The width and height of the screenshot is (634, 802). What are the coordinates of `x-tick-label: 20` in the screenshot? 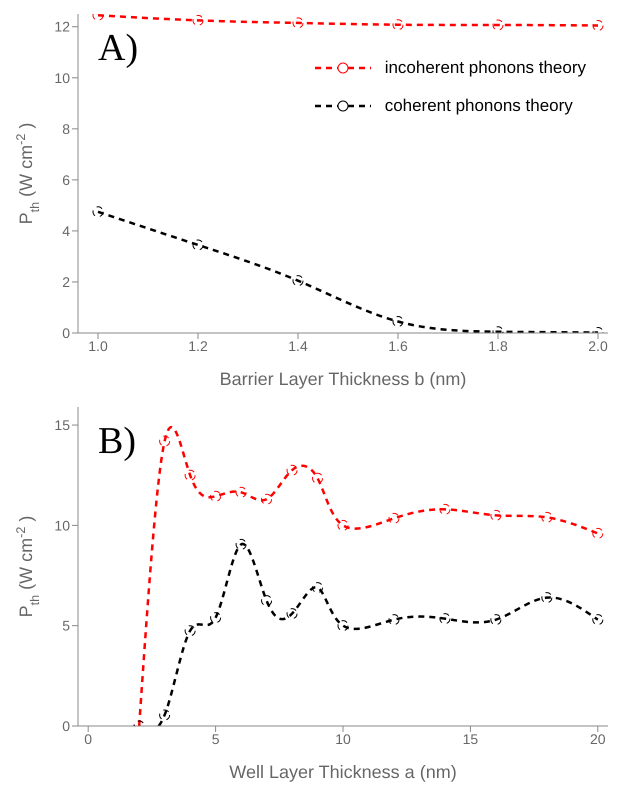 It's located at (598, 738).